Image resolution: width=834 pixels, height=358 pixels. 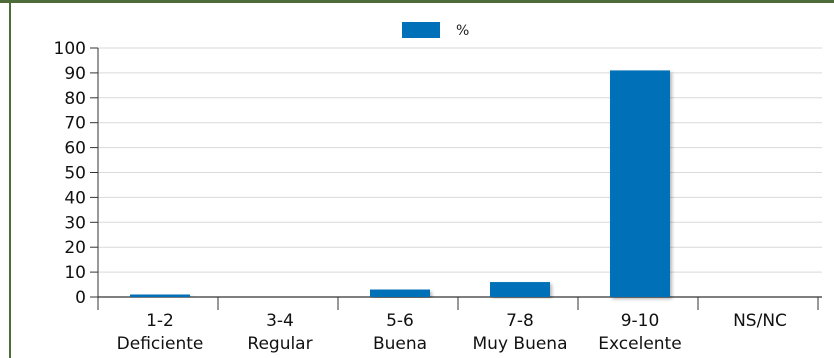 What do you see at coordinates (75, 223) in the screenshot?
I see `y-tick-label: 30` at bounding box center [75, 223].